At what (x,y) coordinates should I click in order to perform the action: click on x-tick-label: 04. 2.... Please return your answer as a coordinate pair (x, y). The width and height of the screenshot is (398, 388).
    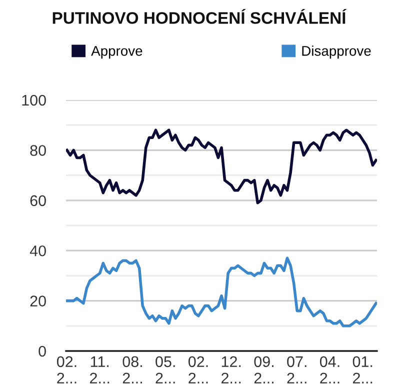
    Looking at the image, I should click on (330, 370).